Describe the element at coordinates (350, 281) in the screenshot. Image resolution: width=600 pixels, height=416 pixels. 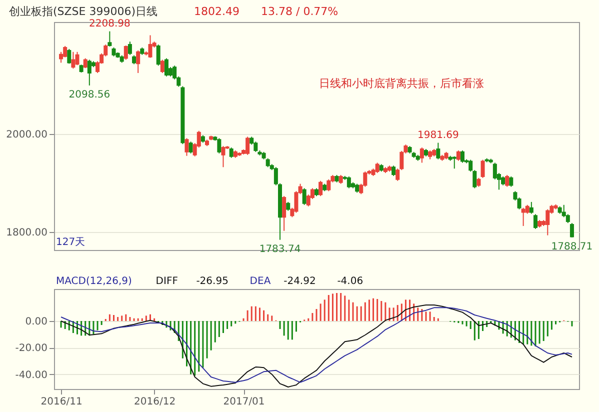
I see `text: -4.06` at that location.